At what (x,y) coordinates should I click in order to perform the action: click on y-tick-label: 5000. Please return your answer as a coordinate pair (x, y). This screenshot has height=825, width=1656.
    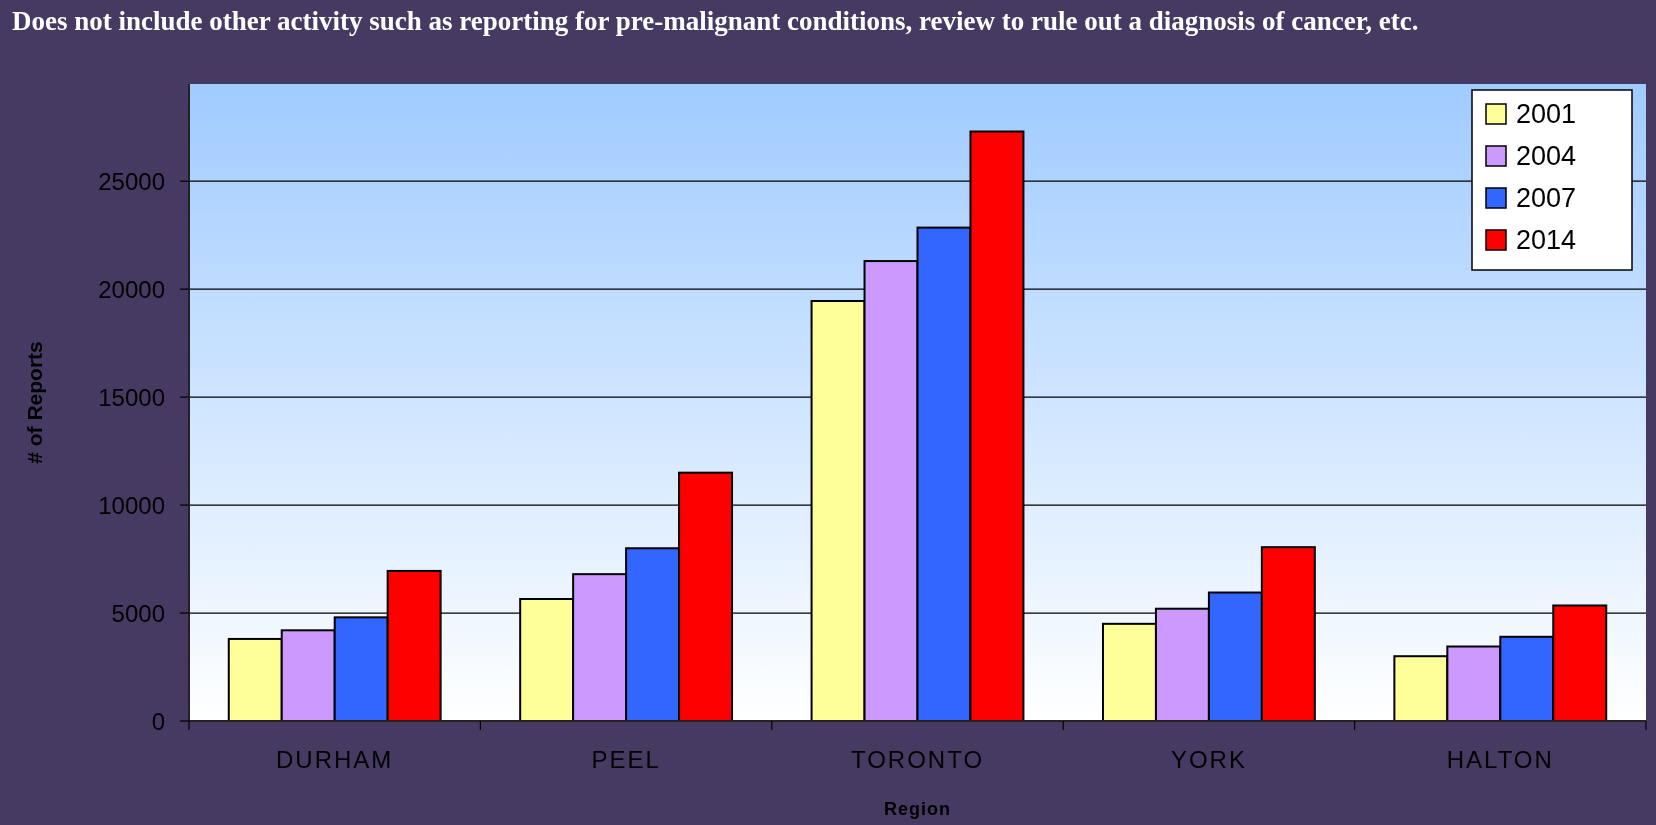
    Looking at the image, I should click on (138, 613).